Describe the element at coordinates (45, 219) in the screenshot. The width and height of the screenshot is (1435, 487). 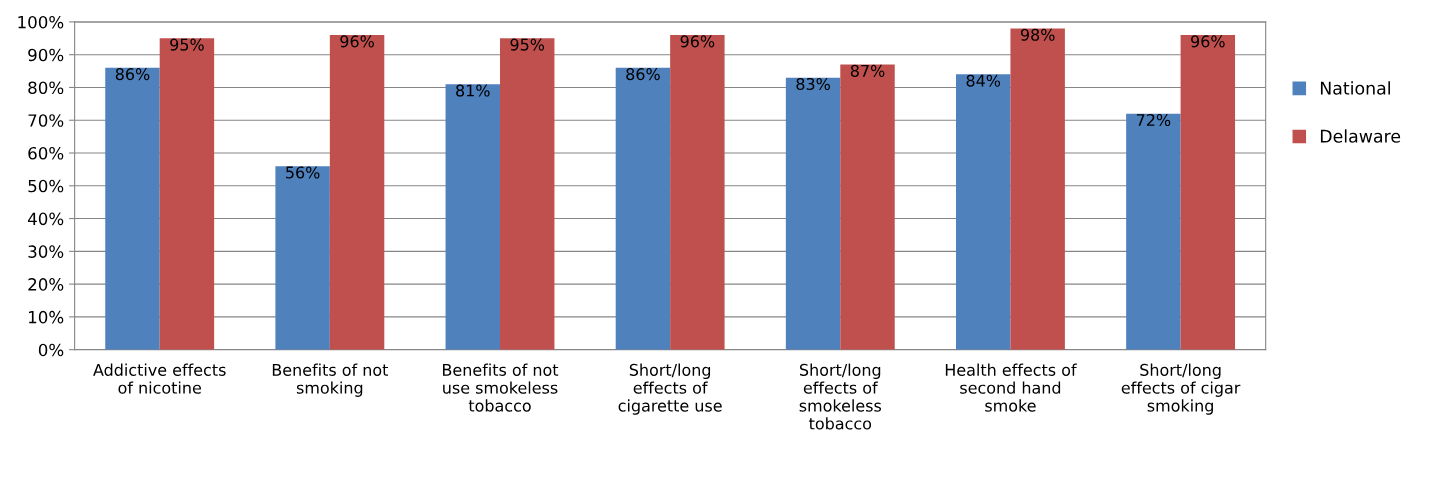
I see `y-tick-label: 40%` at that location.